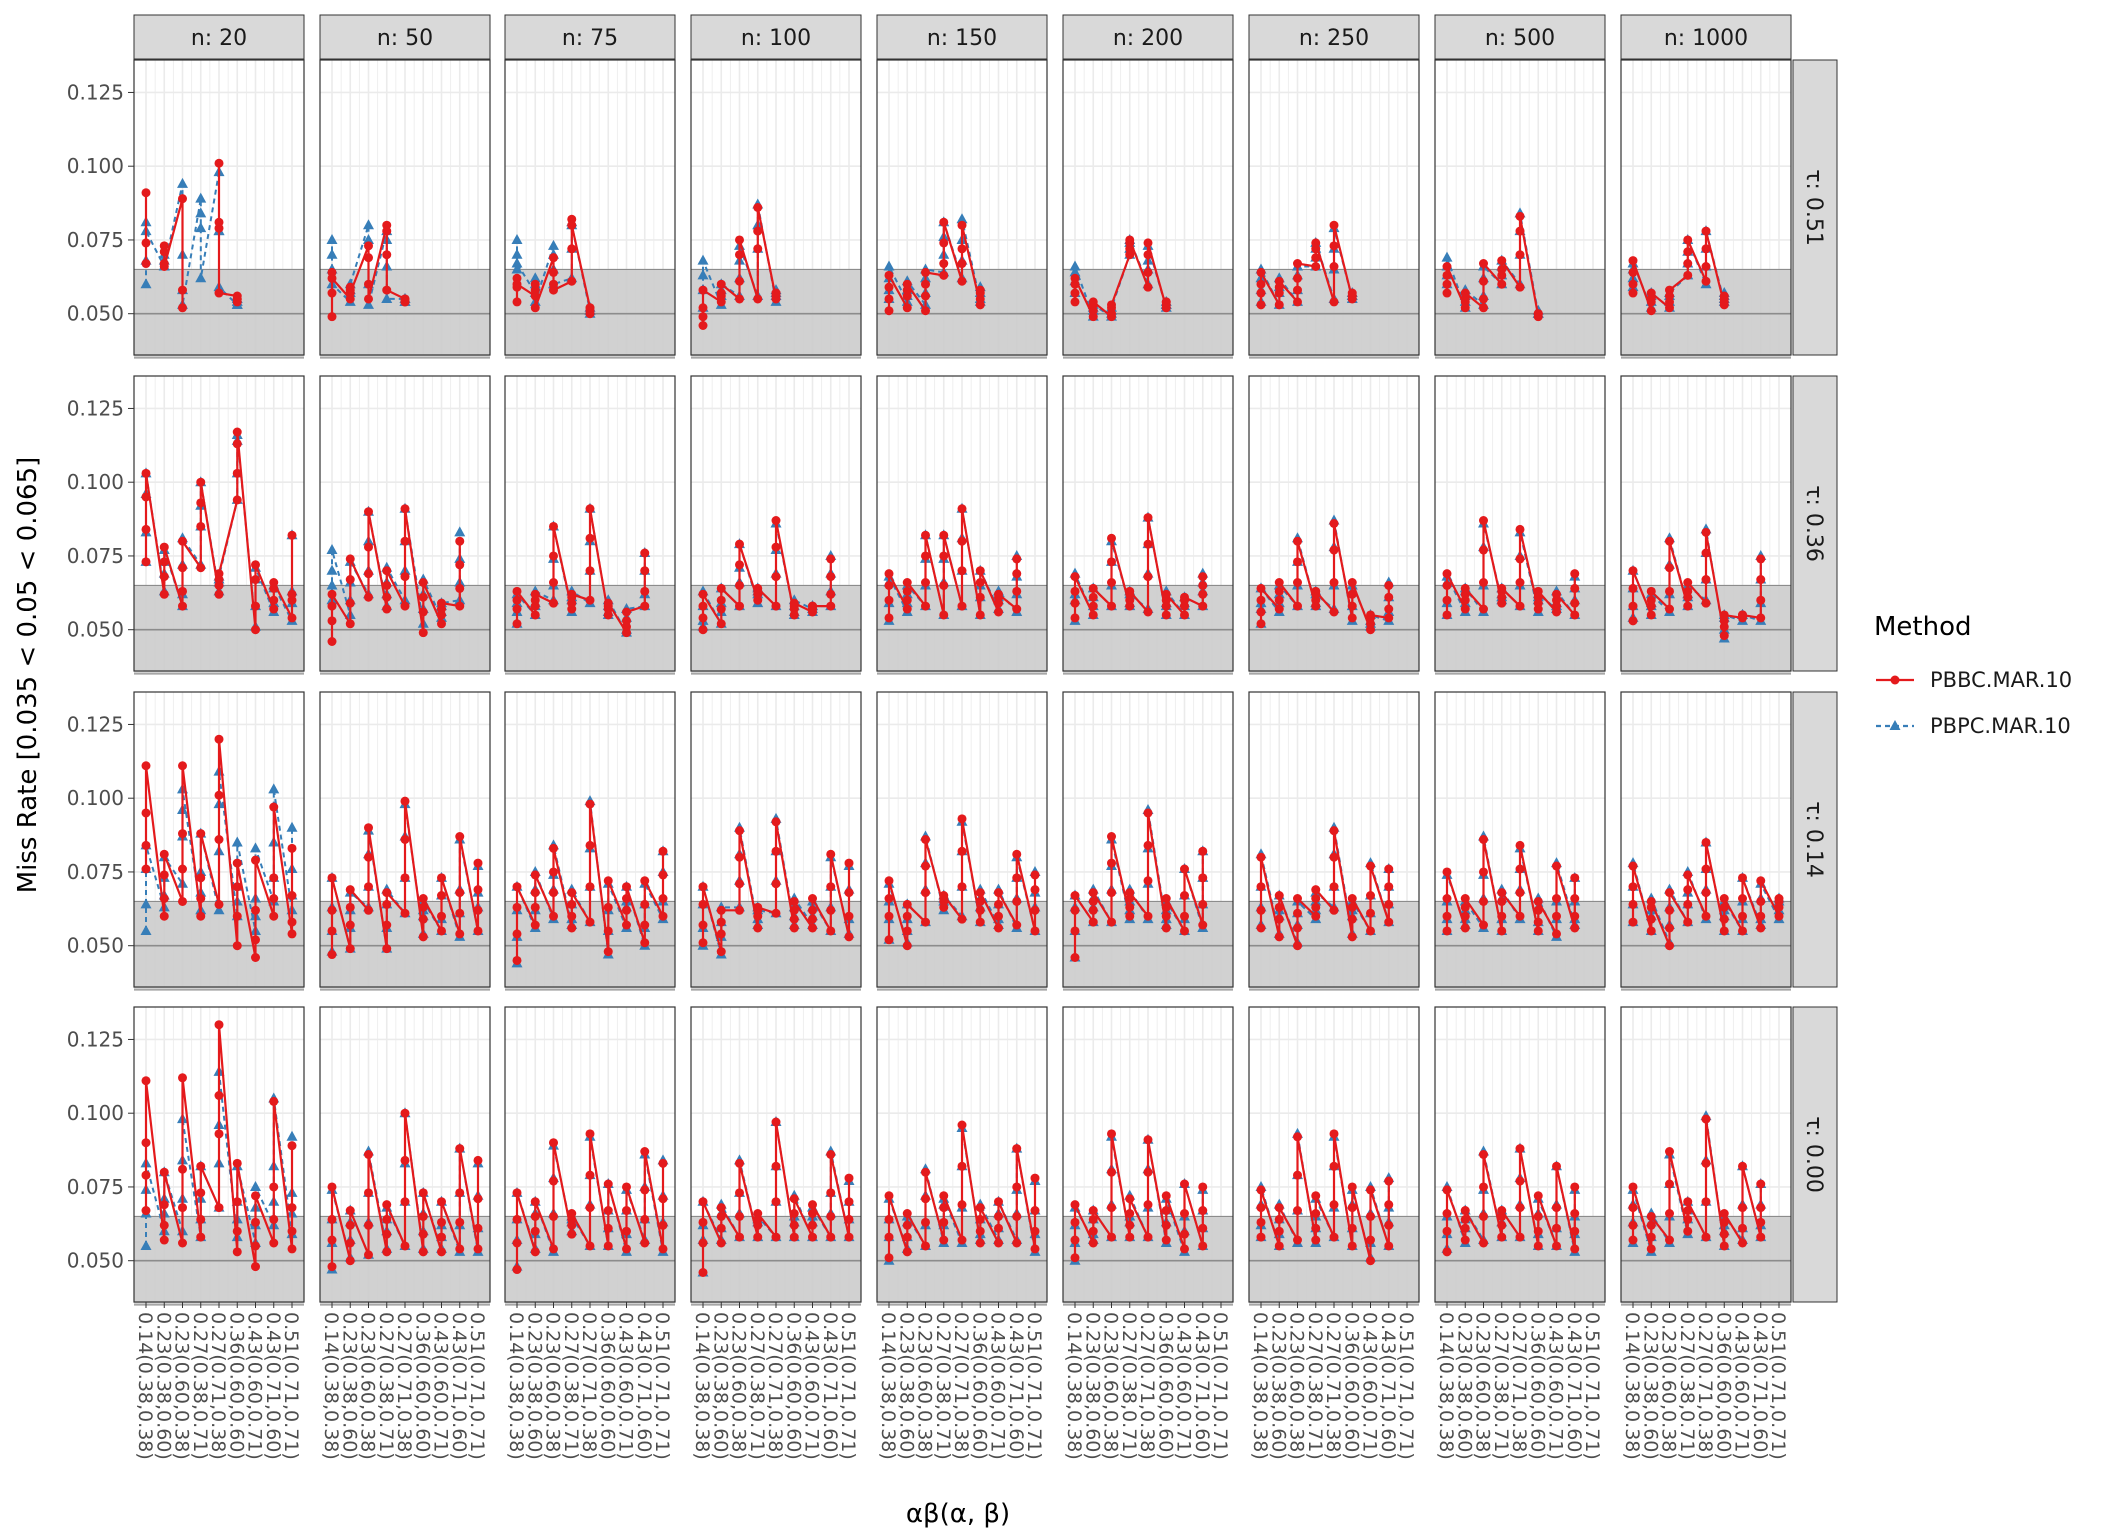 The height and width of the screenshot is (1536, 2112). Describe the element at coordinates (1760, 1386) in the screenshot. I see `x-tick-label: 0.43(0.71,0.60)` at that location.